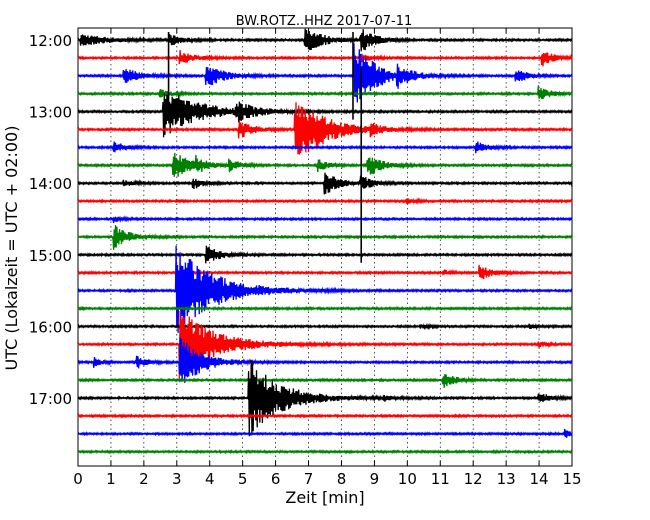  I want to click on y-axis-label: UTC (Lokalzeit = UTC + 02:00), so click(11, 248).